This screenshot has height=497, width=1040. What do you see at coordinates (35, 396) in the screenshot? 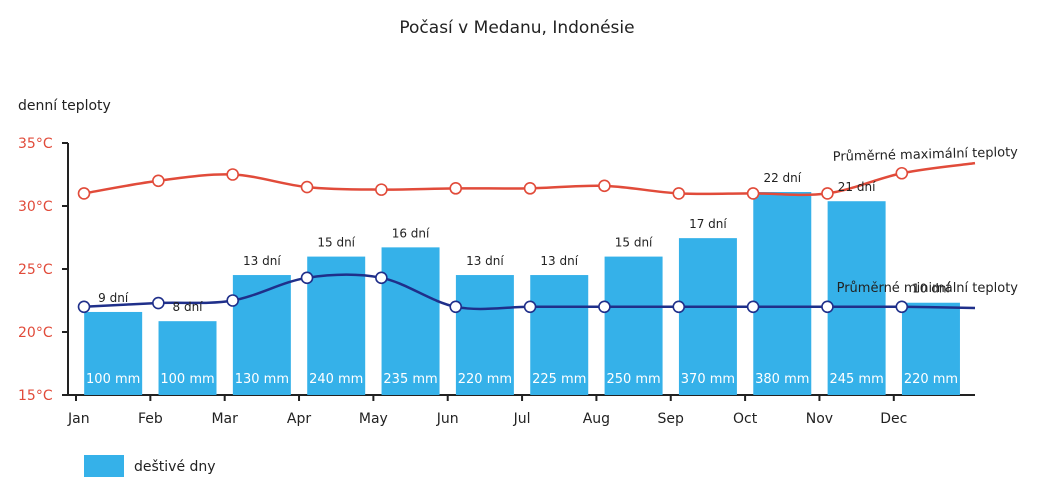
I see `y-tick-label: 15°C` at bounding box center [35, 396].